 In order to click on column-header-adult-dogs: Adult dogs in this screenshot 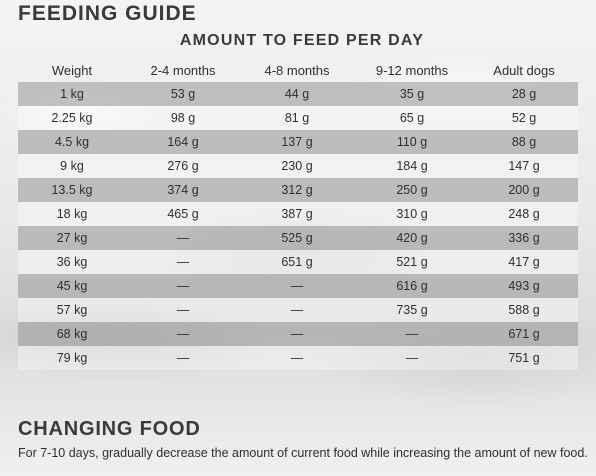, I will do `click(524, 70)`.